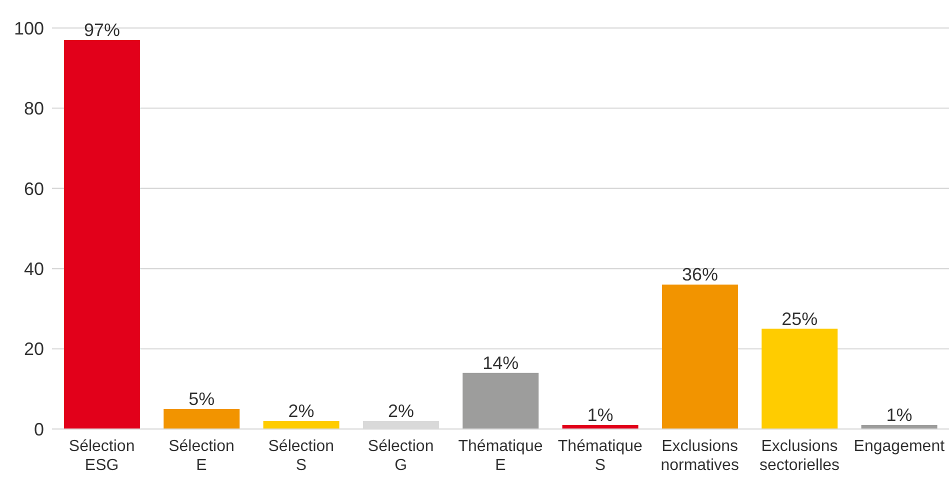  Describe the element at coordinates (102, 30) in the screenshot. I see `data-label: 97%` at that location.